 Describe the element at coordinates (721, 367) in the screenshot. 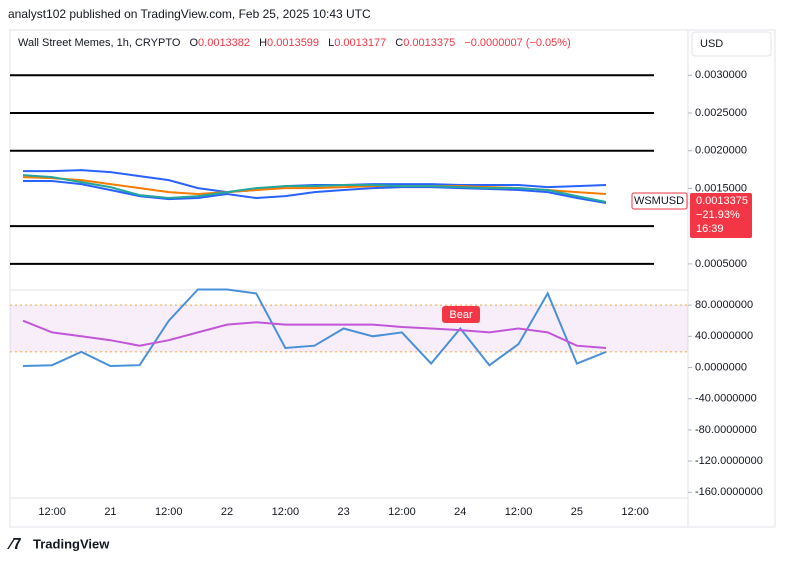

I see `y-tick-label: 0.0000000` at that location.